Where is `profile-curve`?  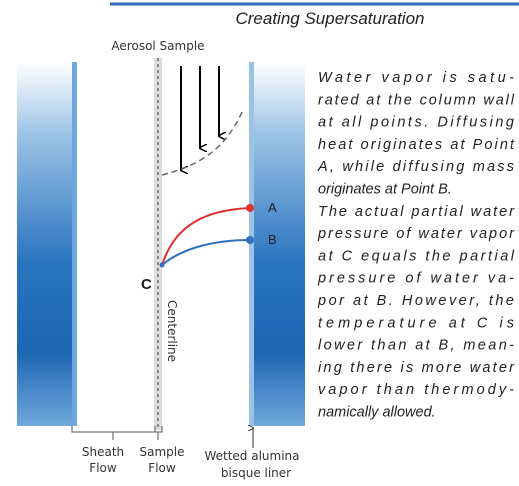
profile-curve is located at coordinates (202, 142).